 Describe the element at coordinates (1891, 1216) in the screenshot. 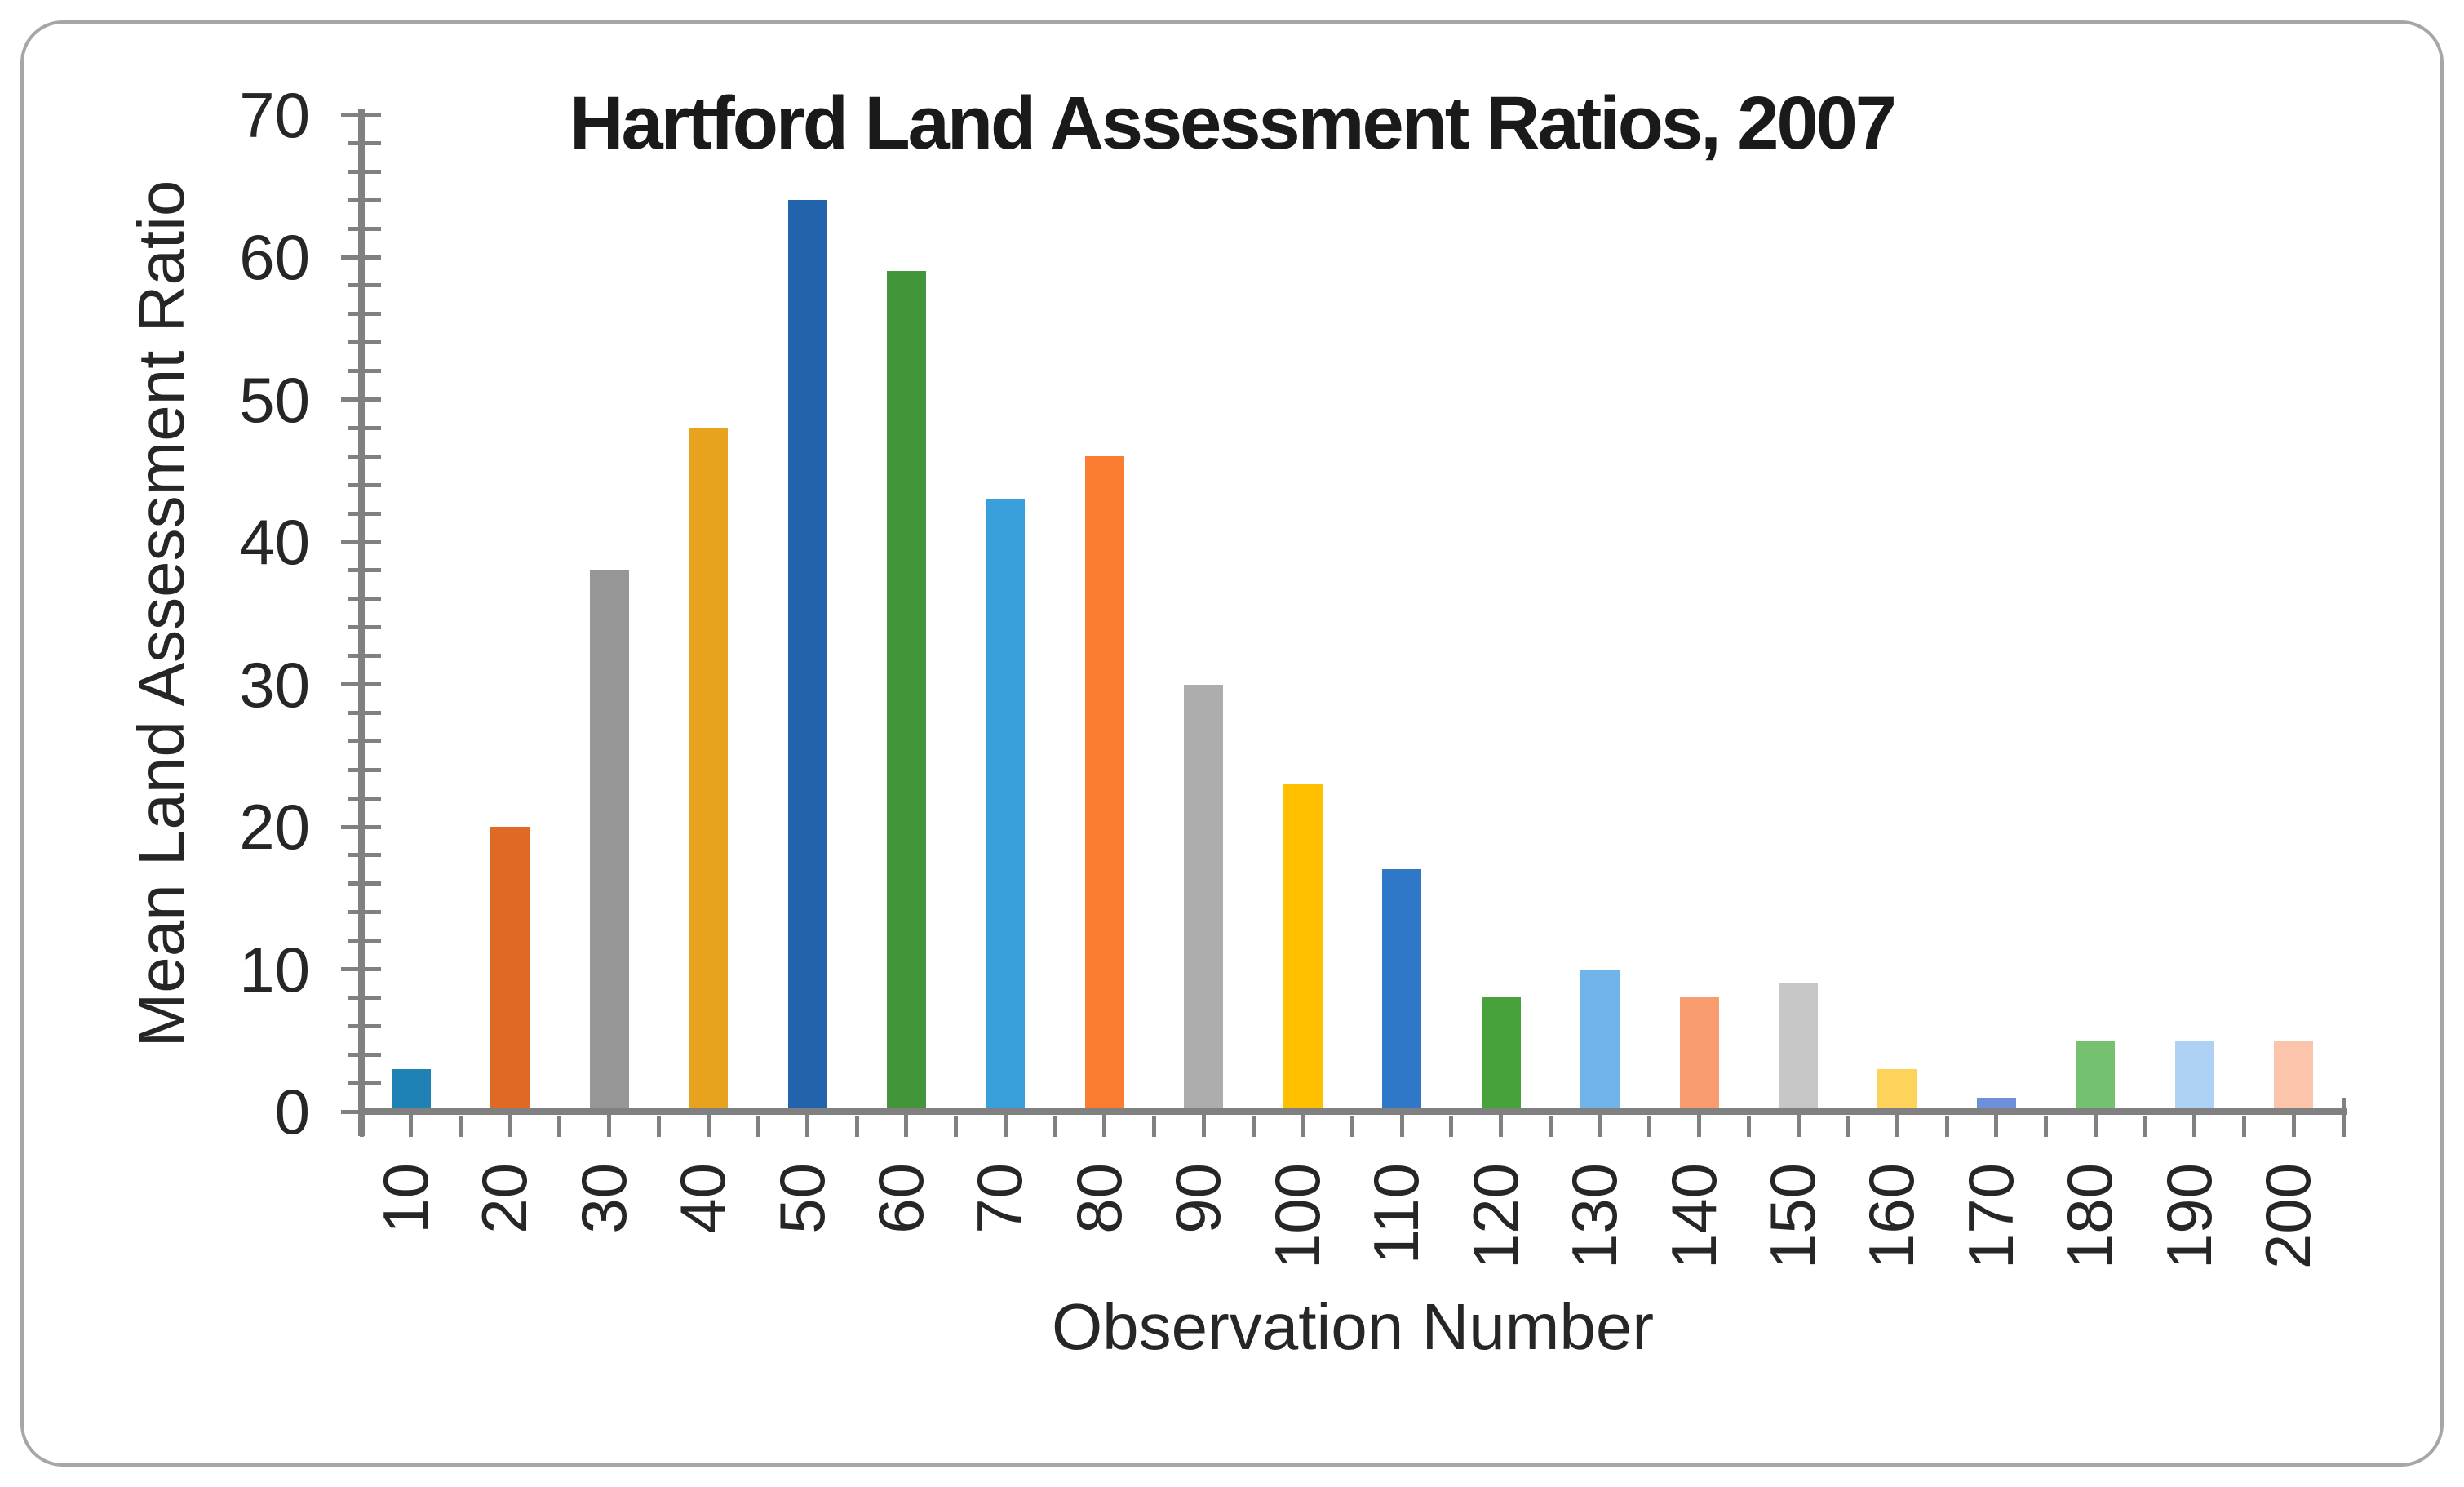

I see `x-tick-label: 160` at that location.